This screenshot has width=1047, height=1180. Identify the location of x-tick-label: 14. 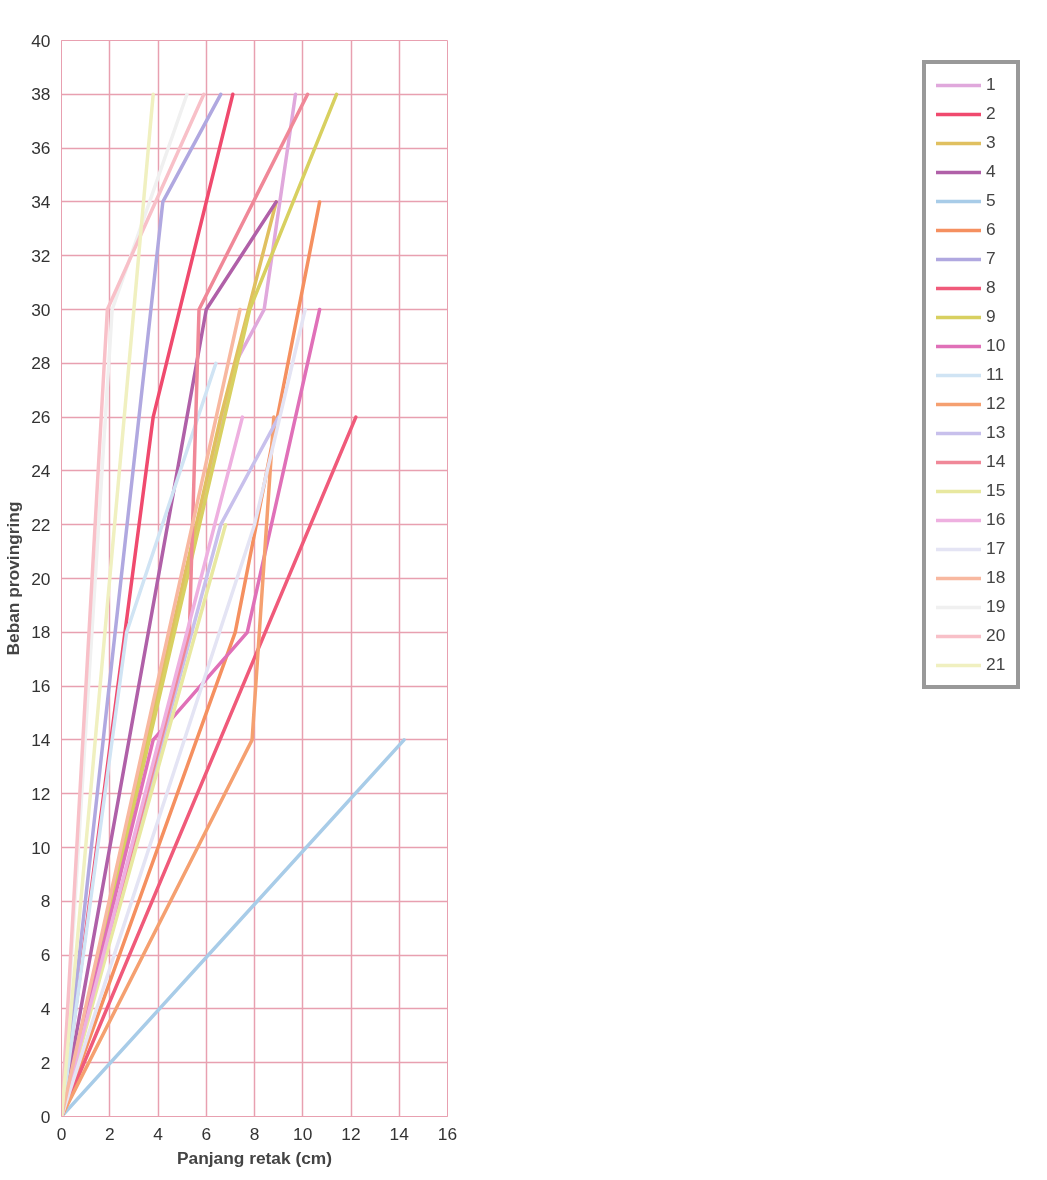
(399, 1133).